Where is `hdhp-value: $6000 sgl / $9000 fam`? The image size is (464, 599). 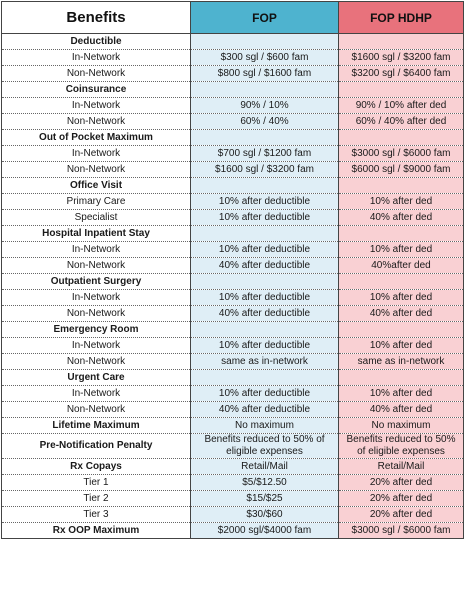 hdhp-value: $6000 sgl / $9000 fam is located at coordinates (401, 169).